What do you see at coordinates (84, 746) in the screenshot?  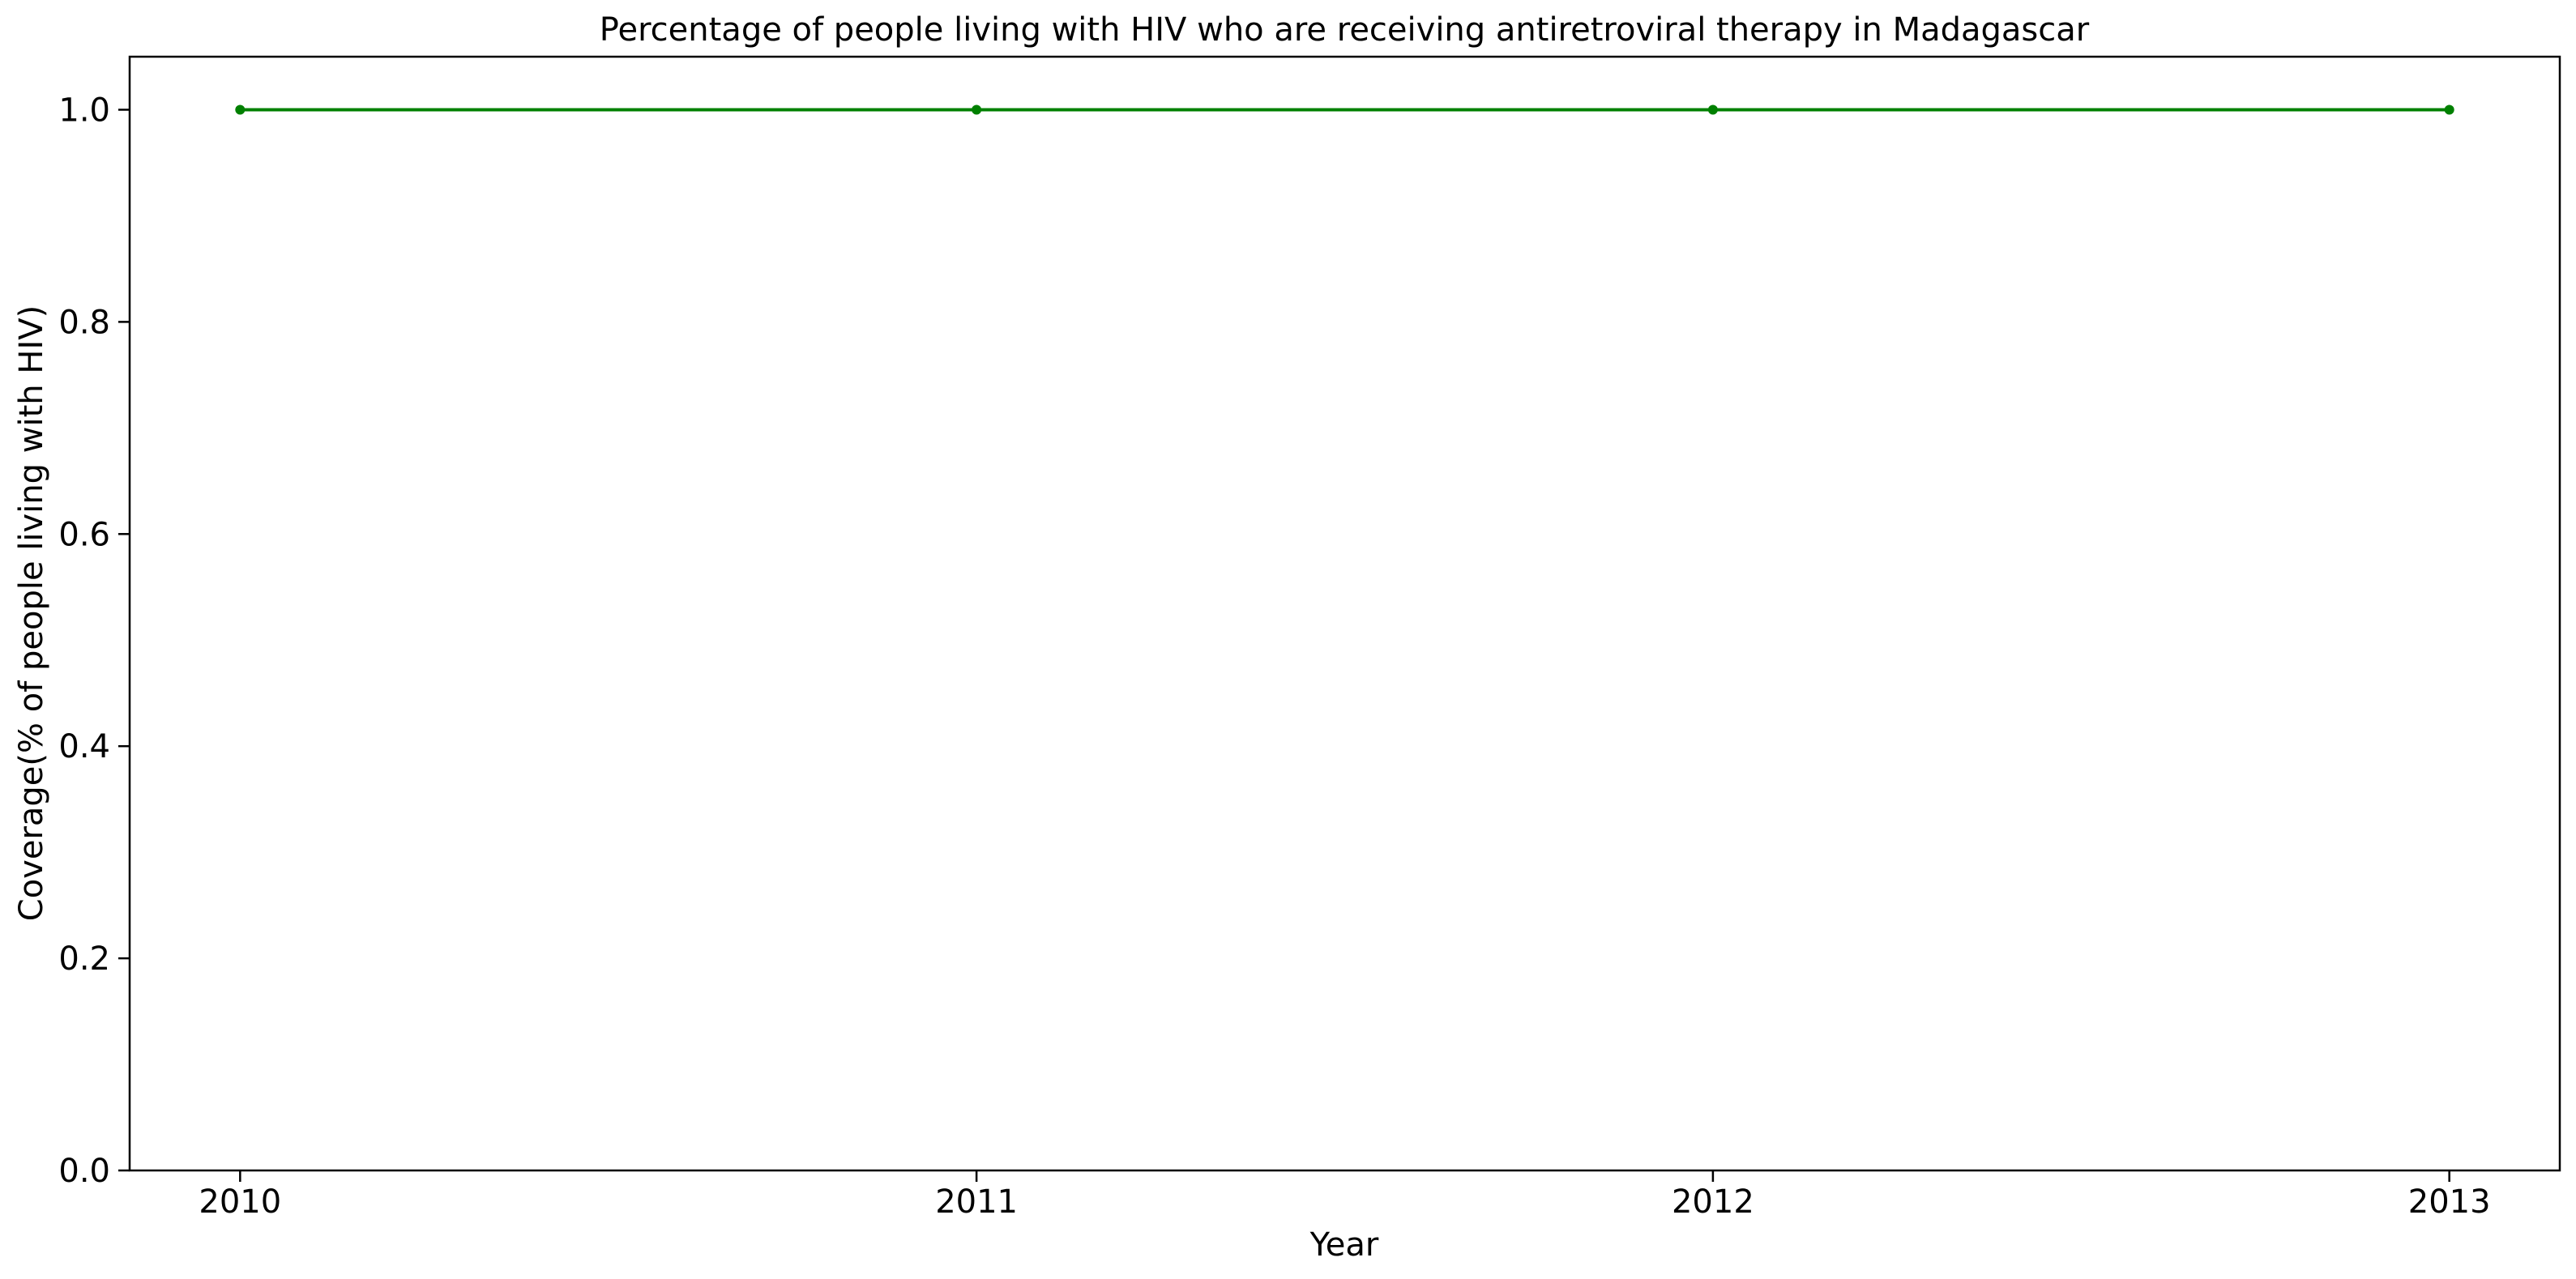 I see `y-tick-label: 0.4` at bounding box center [84, 746].